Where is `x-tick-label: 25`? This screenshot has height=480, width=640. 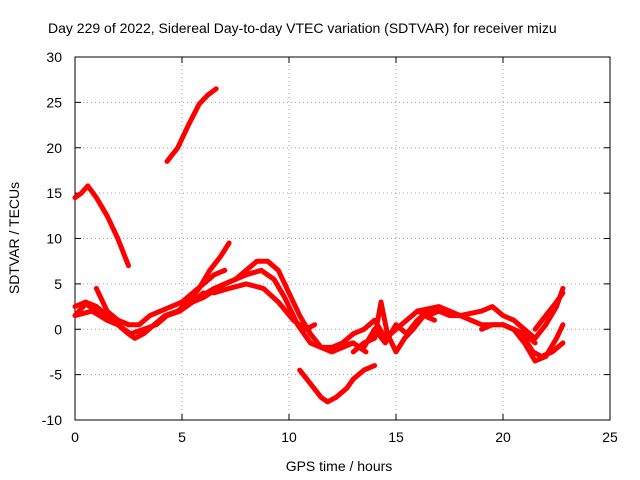 x-tick-label: 25 is located at coordinates (610, 437).